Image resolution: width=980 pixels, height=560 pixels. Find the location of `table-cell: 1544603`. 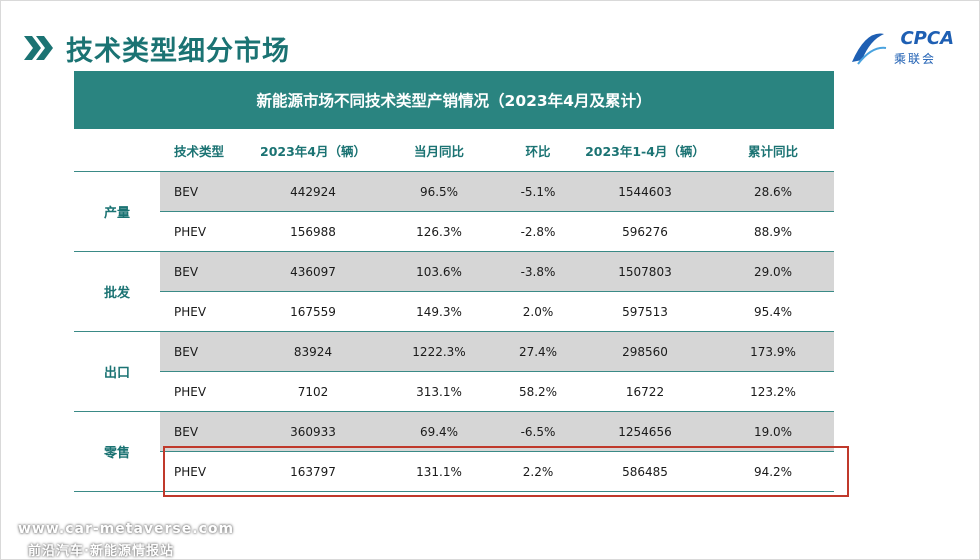

table-cell: 1544603 is located at coordinates (645, 191).